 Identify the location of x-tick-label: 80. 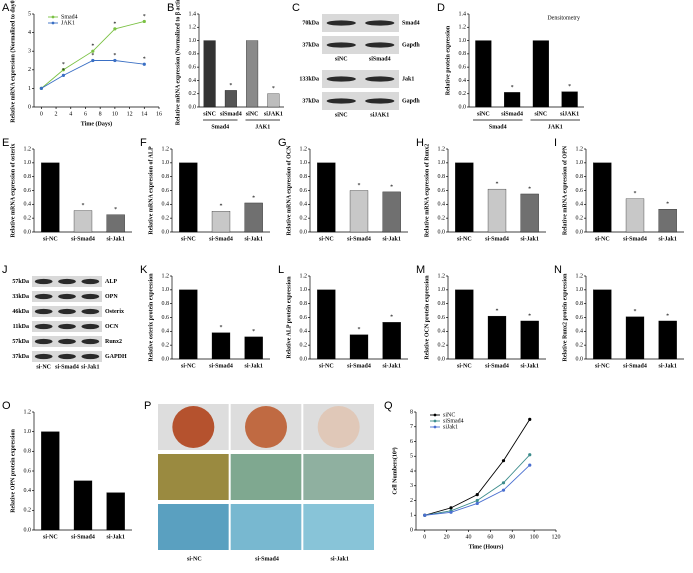
(512, 537).